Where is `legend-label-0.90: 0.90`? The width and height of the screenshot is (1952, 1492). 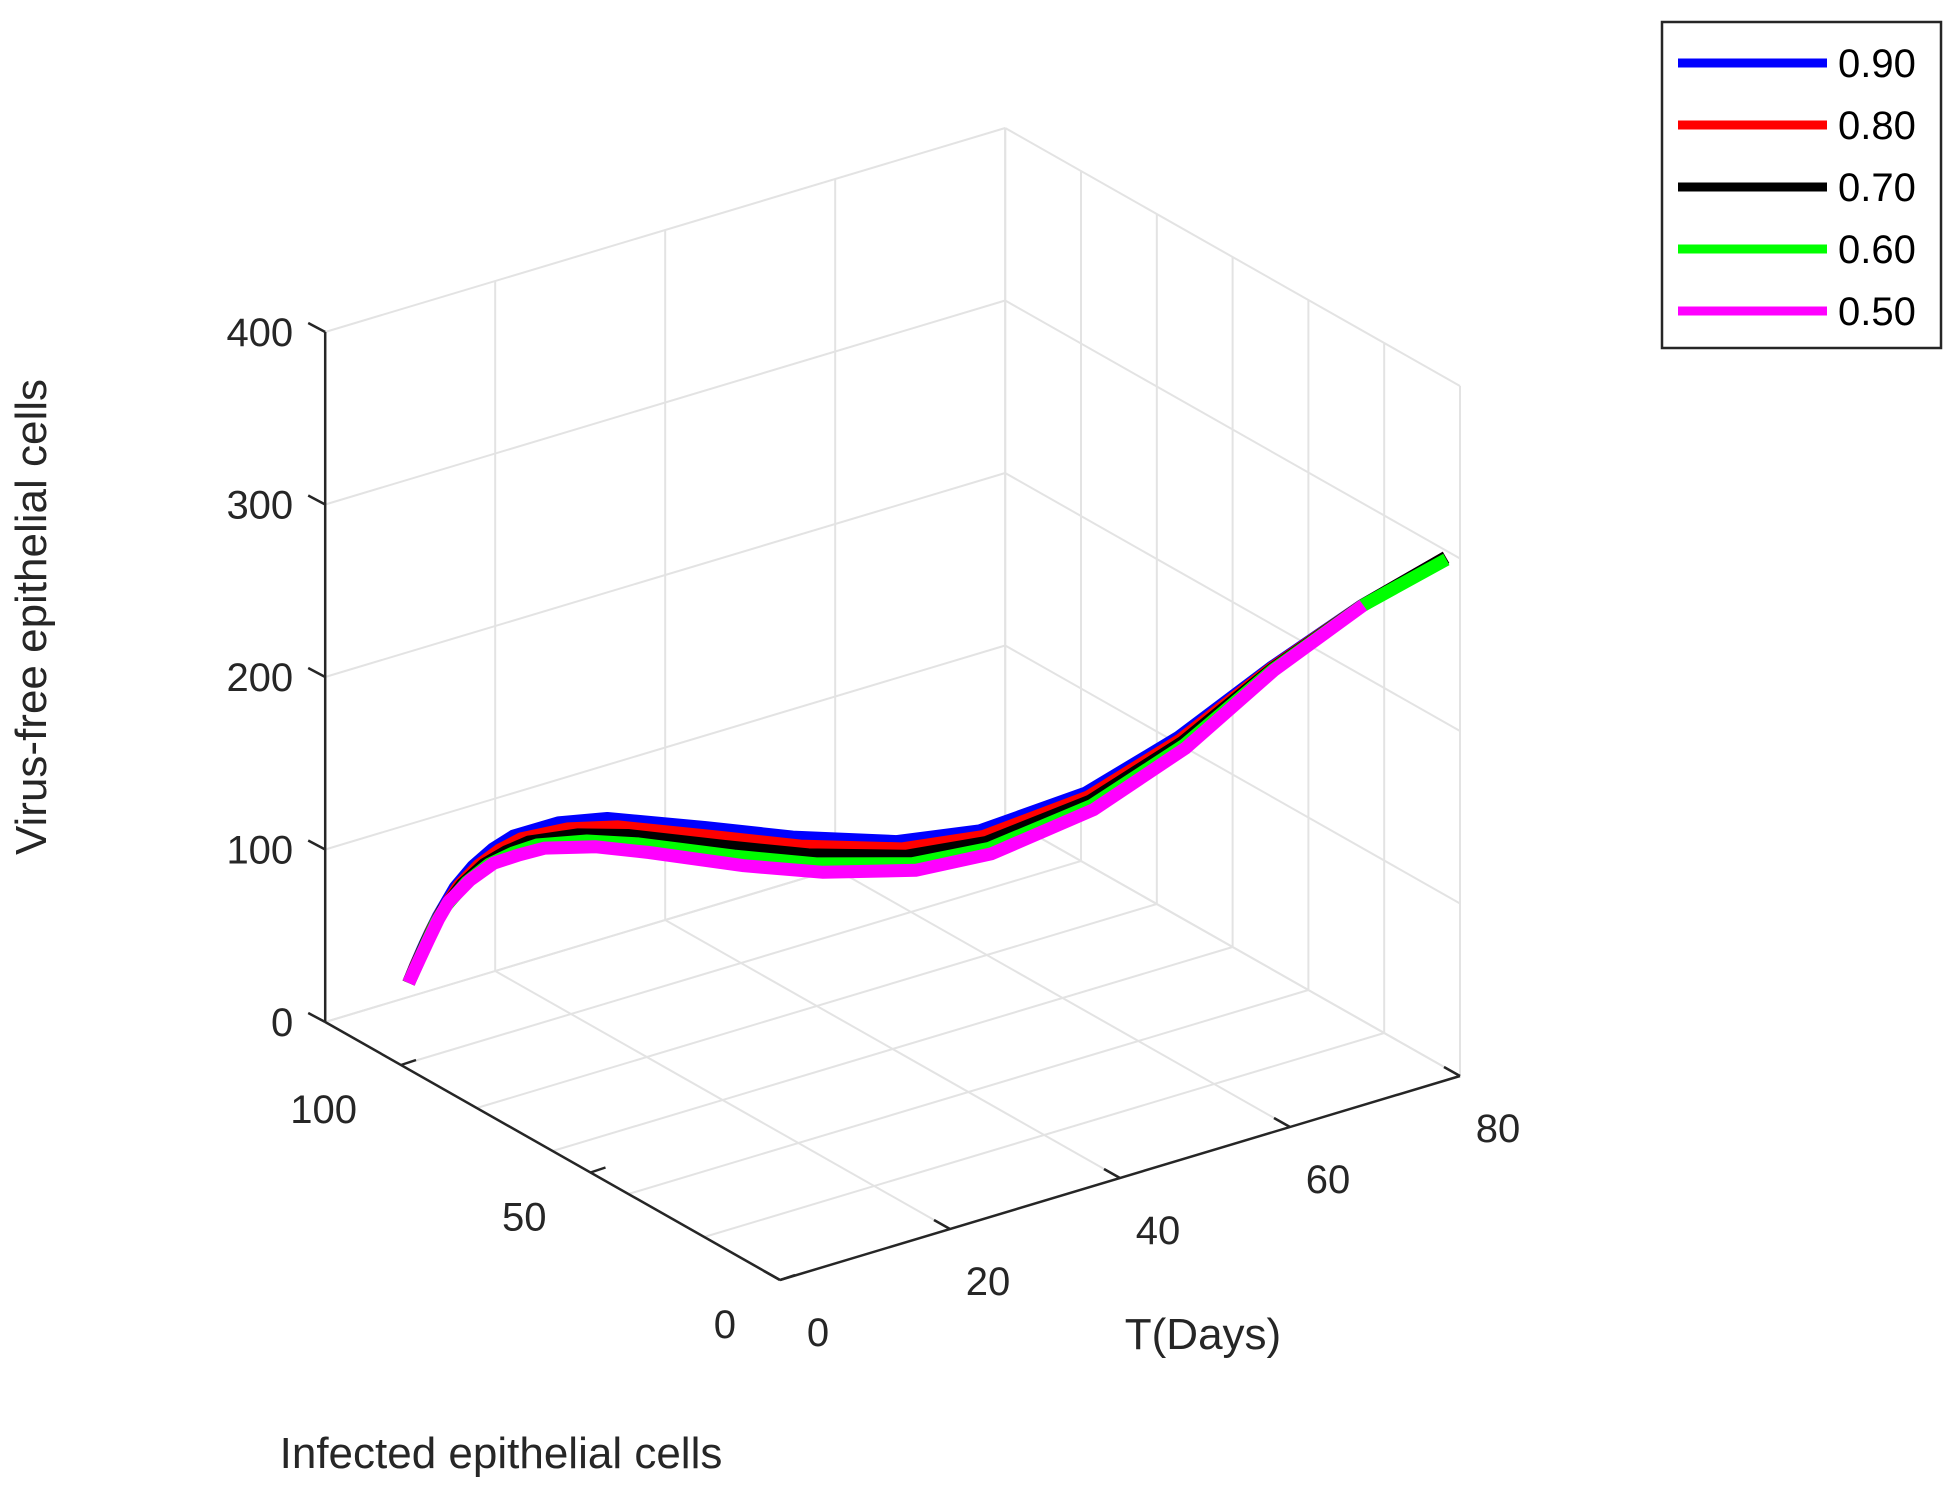 legend-label-0.90: 0.90 is located at coordinates (1877, 64).